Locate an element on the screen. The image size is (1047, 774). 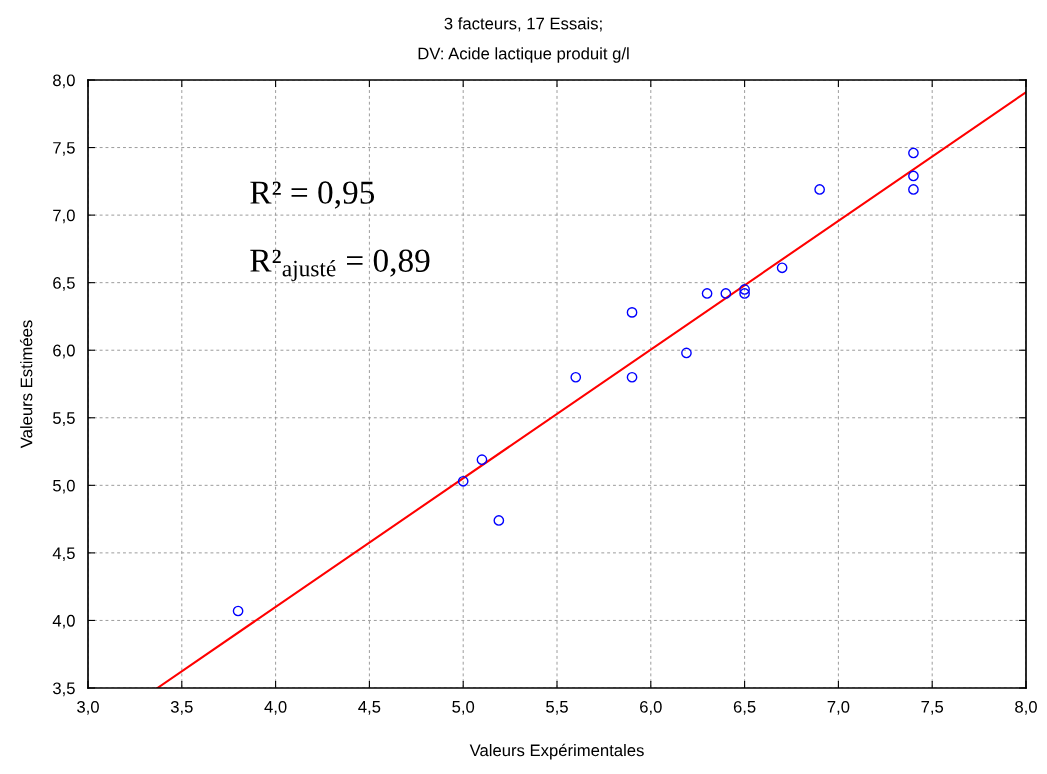
y-tick-label: 4,5 is located at coordinates (63, 554).